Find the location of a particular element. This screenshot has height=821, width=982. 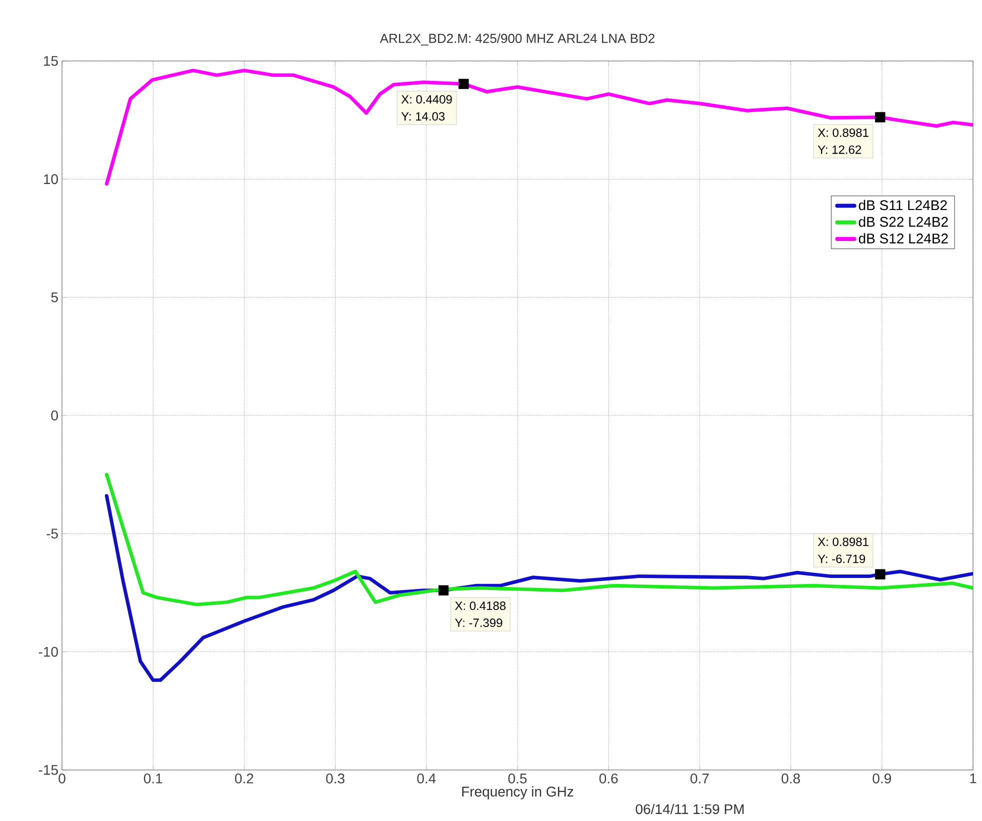

x-tick-label: 0.1 is located at coordinates (153, 779).